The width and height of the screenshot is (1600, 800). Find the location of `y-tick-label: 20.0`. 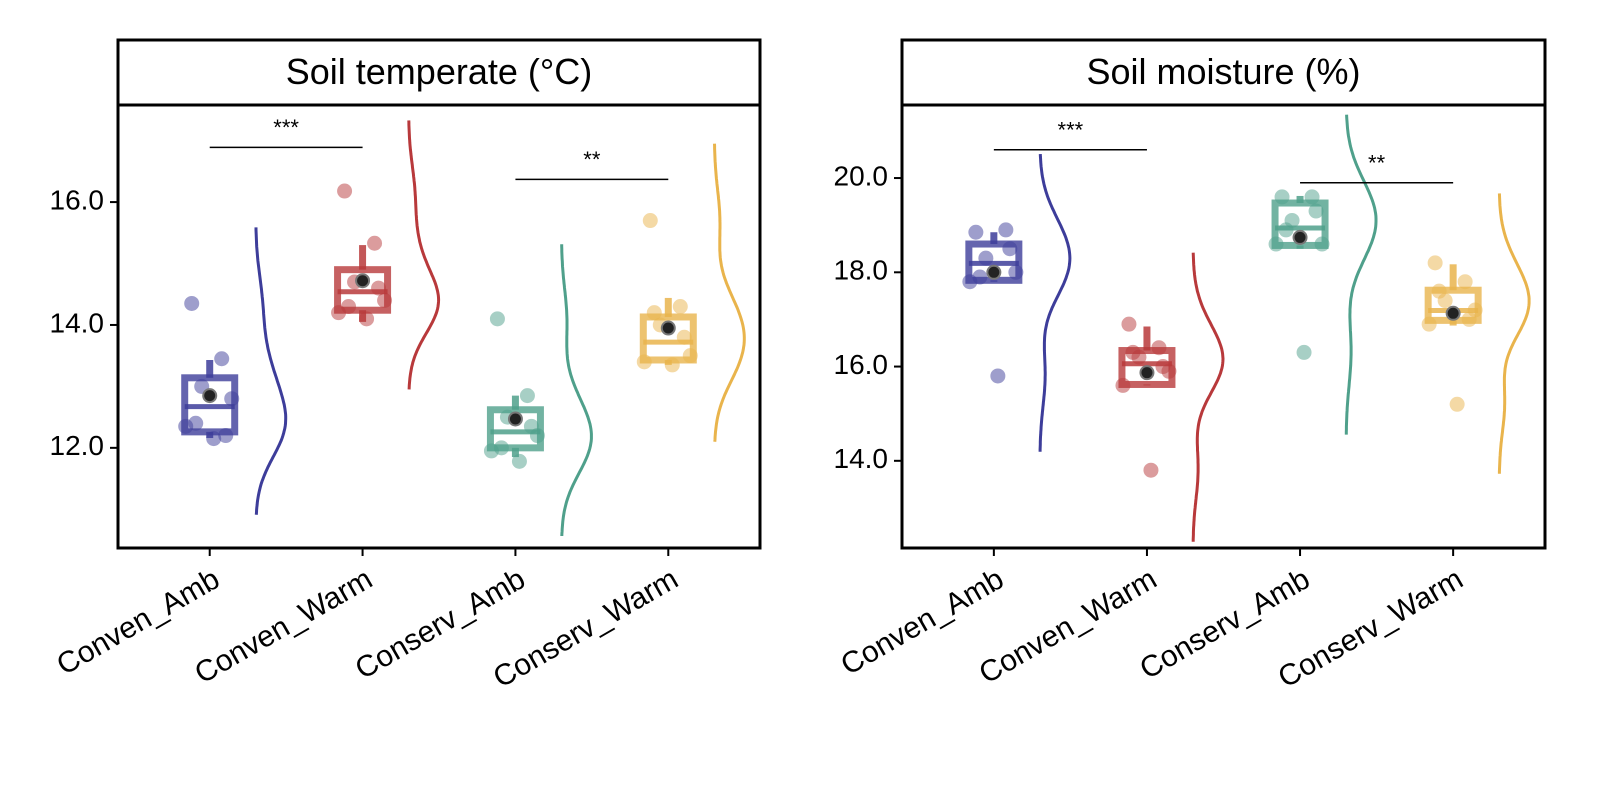

y-tick-label: 20.0 is located at coordinates (861, 175).